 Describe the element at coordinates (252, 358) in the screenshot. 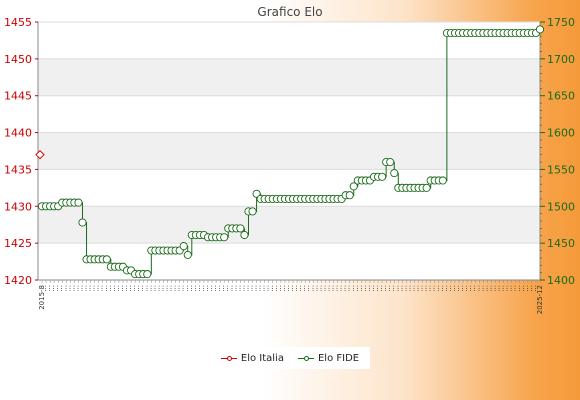

I see `legend-item-elo-italia: Elo Italia` at that location.